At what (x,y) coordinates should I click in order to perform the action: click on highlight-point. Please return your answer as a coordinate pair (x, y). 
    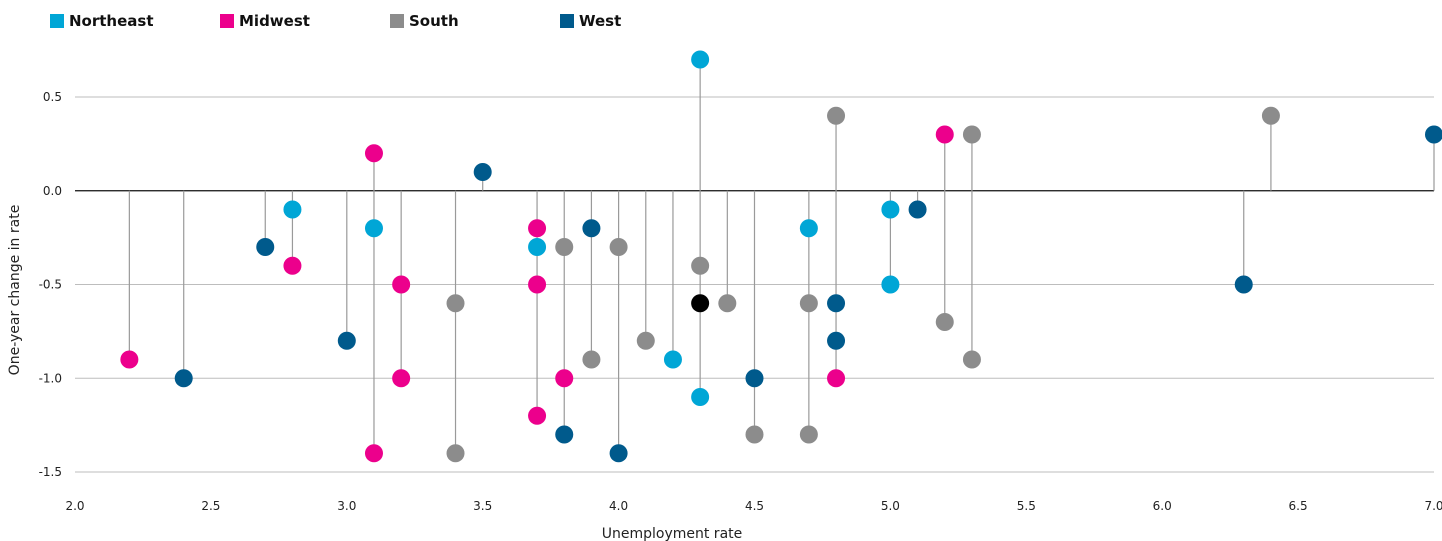
    Looking at the image, I should click on (700, 303).